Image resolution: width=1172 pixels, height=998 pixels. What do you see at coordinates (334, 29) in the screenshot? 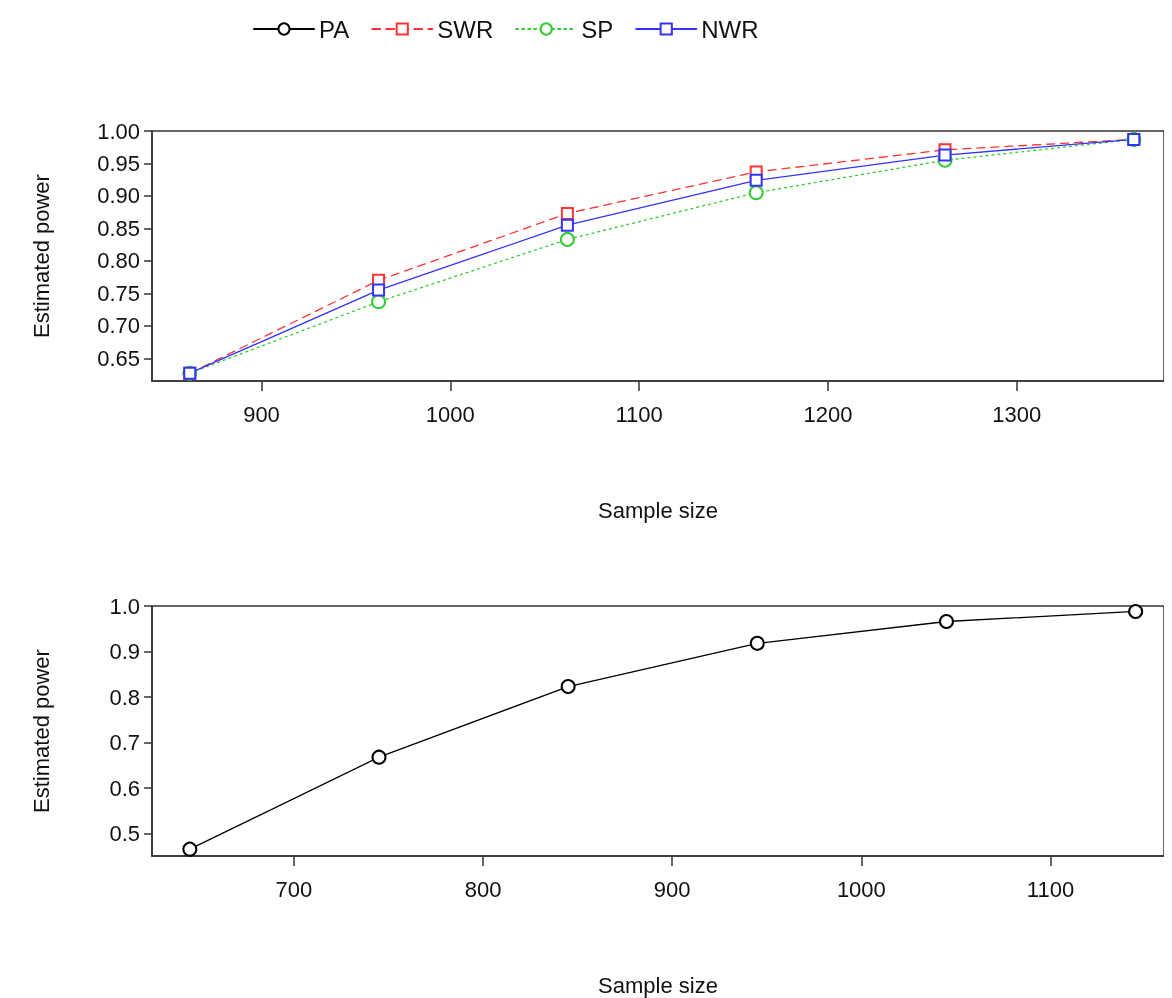
I see `legend-label: PA` at bounding box center [334, 29].